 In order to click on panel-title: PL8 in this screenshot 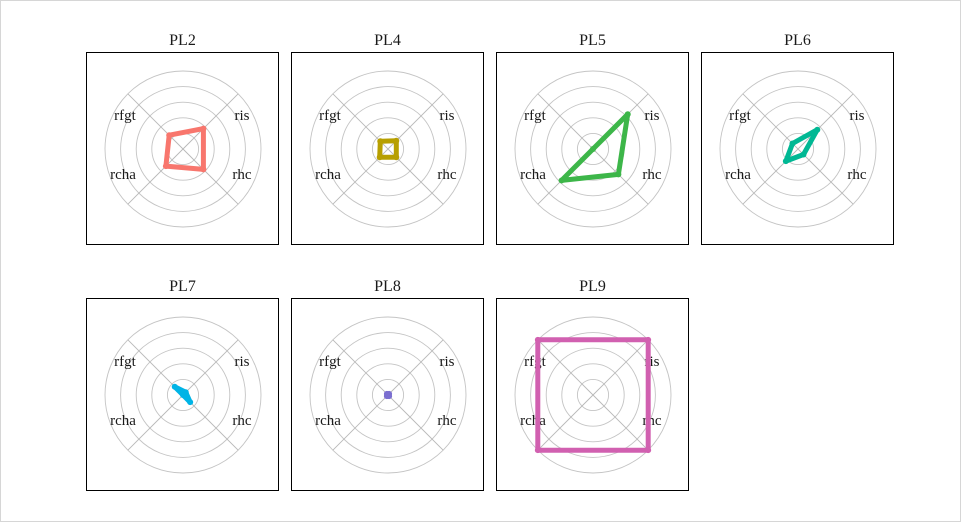, I will do `click(387, 286)`.